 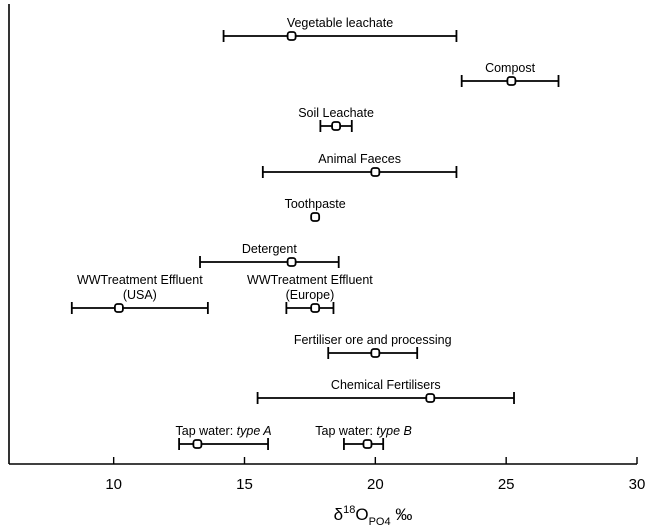 I want to click on item-9: Fertiliser ore and processing, so click(x=373, y=346).